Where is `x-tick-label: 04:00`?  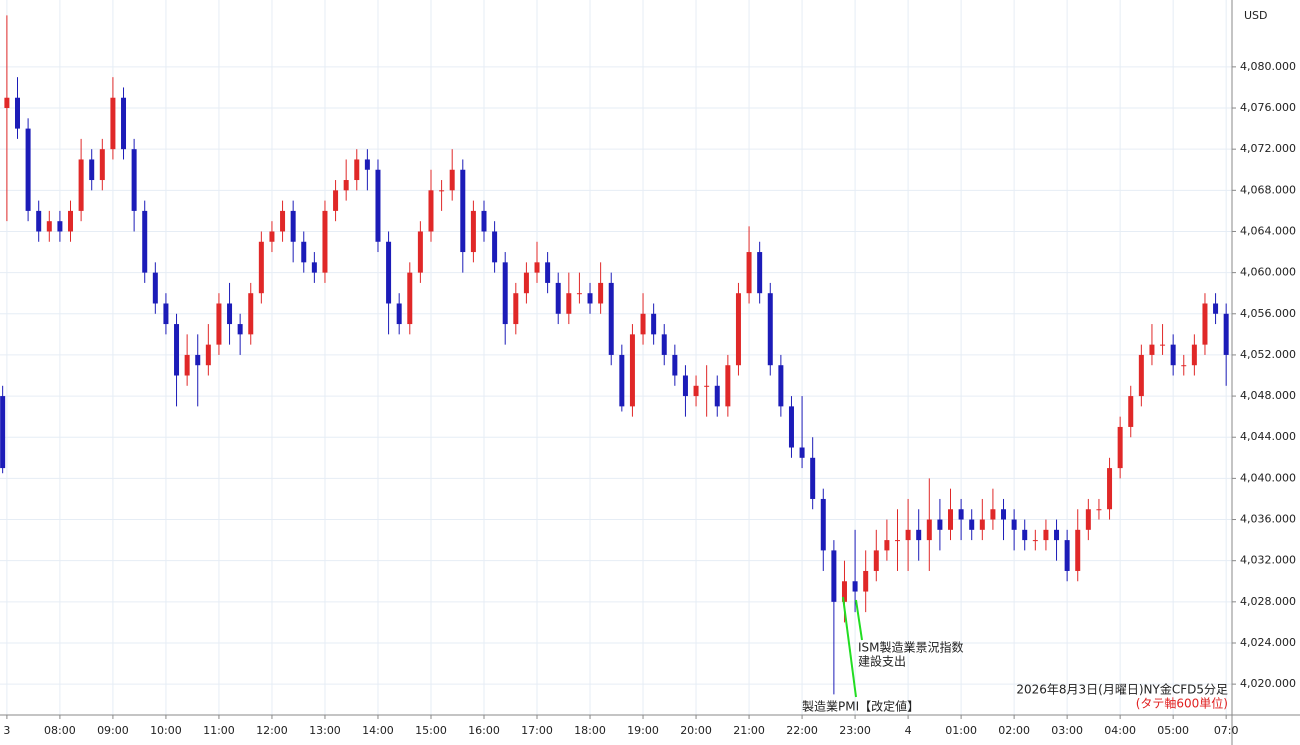 x-tick-label: 04:00 is located at coordinates (1120, 730).